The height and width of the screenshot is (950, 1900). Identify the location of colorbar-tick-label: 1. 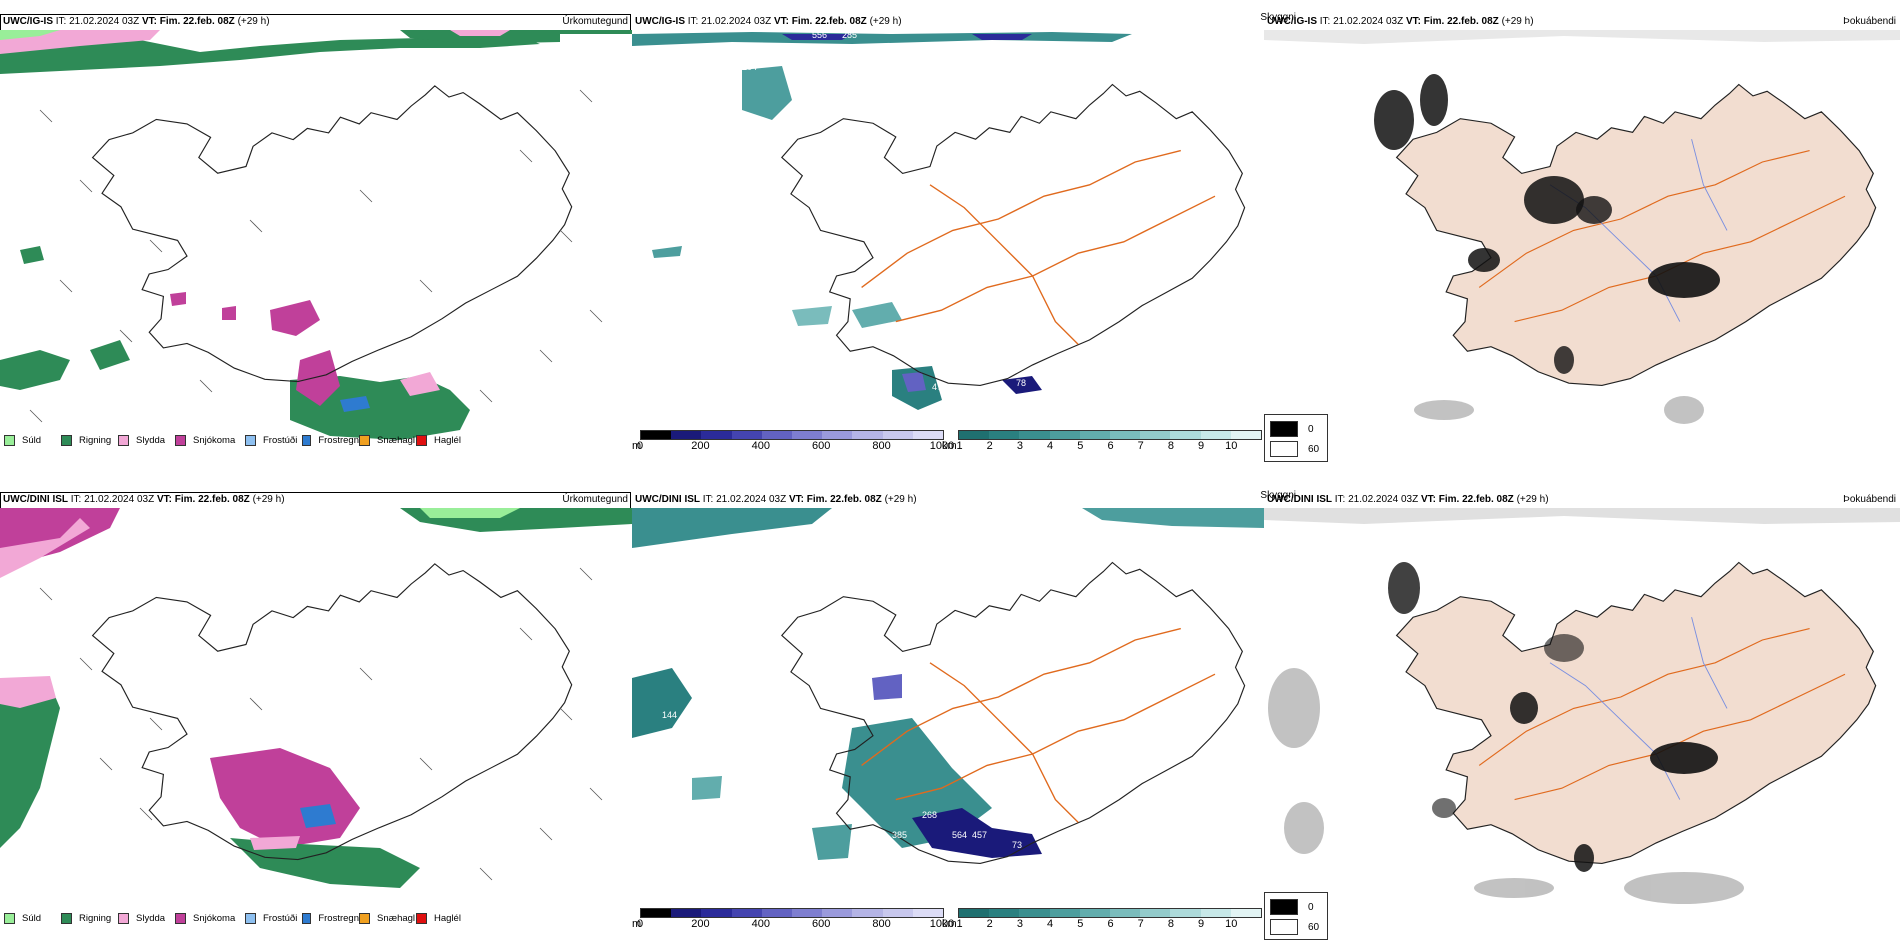
(959, 924).